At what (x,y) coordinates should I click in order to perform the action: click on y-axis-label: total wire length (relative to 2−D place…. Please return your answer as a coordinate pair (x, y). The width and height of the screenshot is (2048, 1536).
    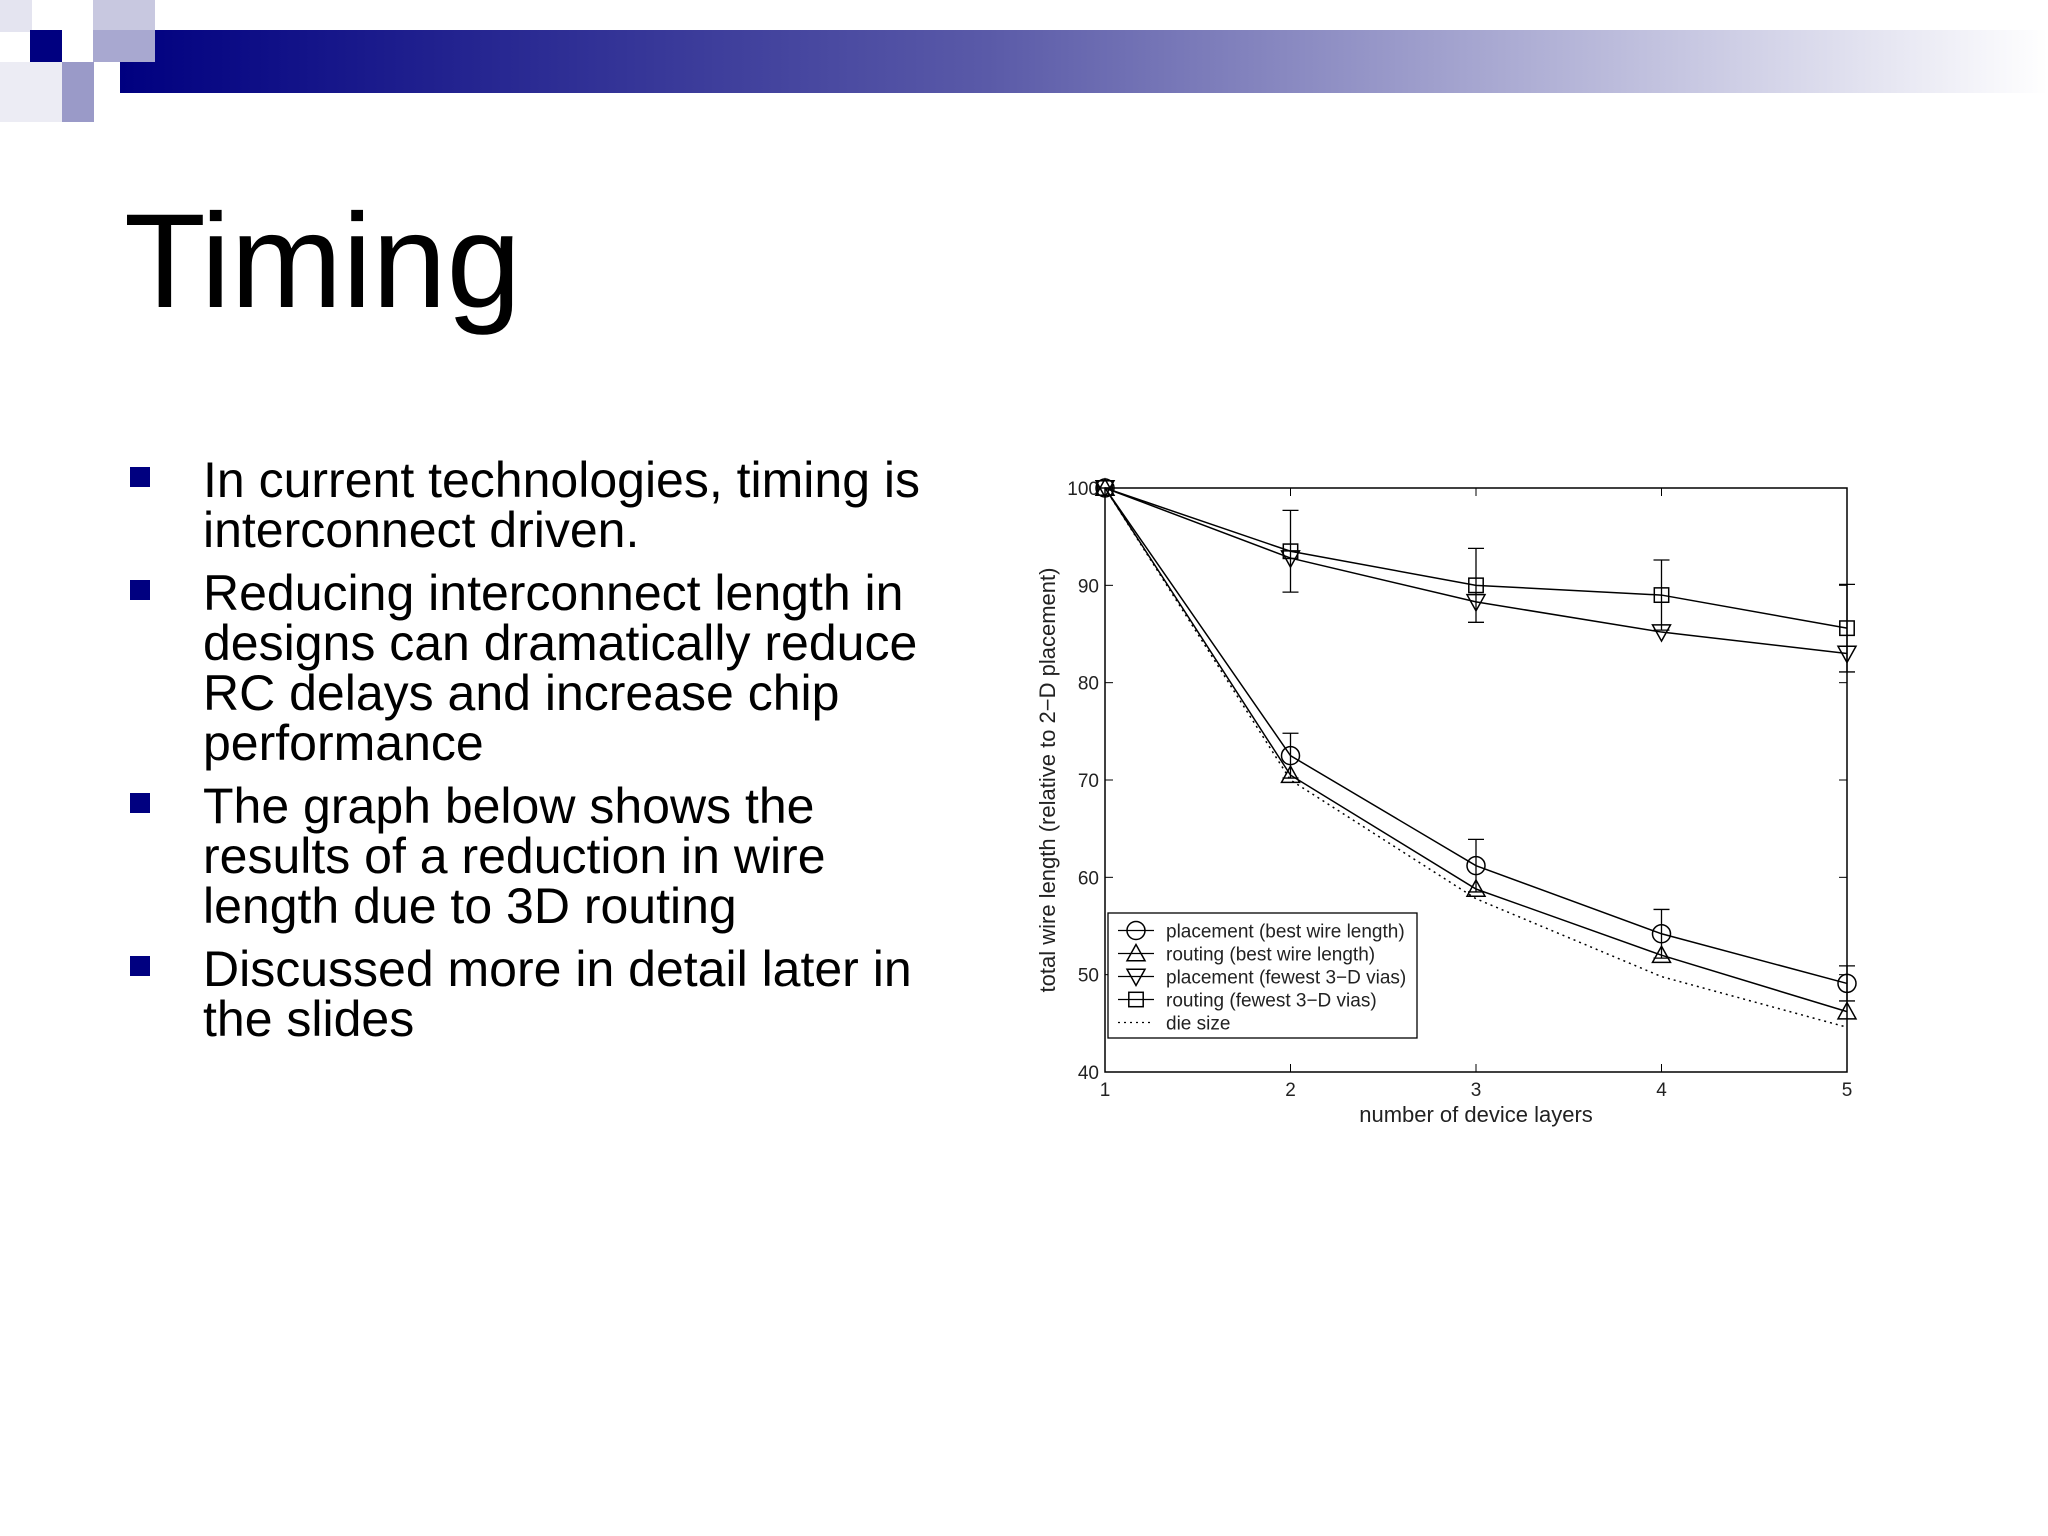
    Looking at the image, I should click on (1047, 780).